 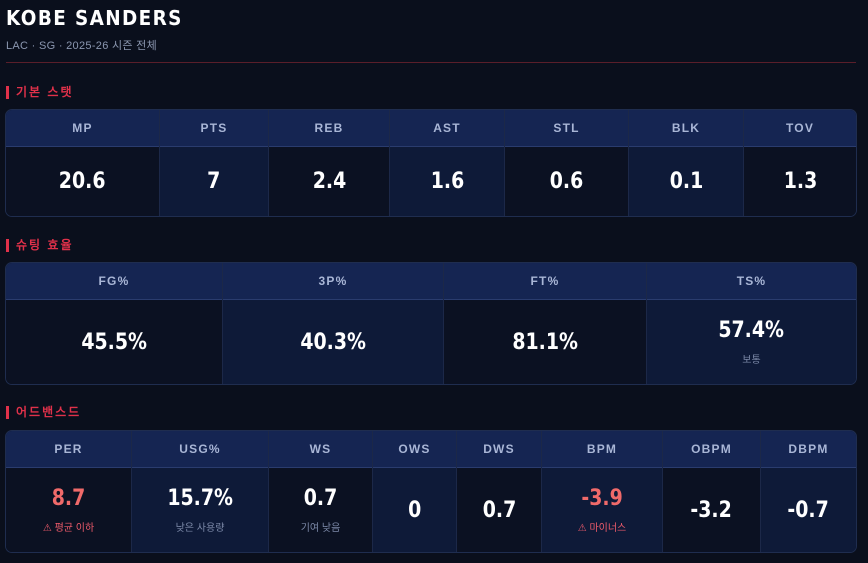 I want to click on stat-note: 기여 낮음, so click(x=320, y=528).